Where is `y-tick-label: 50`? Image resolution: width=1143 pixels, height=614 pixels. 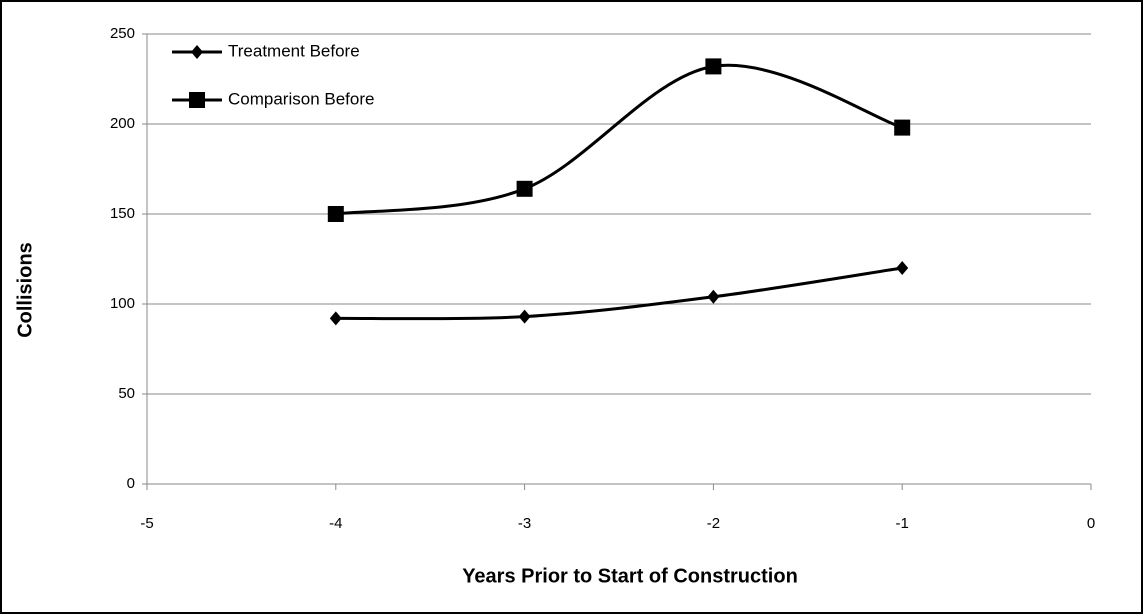 y-tick-label: 50 is located at coordinates (126, 393).